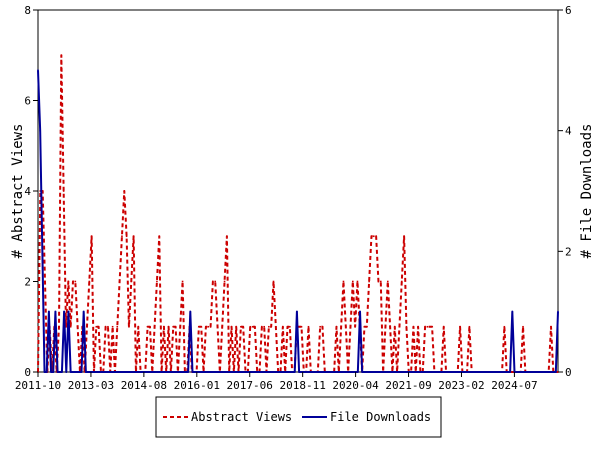 The height and width of the screenshot is (450, 600). What do you see at coordinates (565, 191) in the screenshot?
I see `y-axis-right: 0 2 4 6` at bounding box center [565, 191].